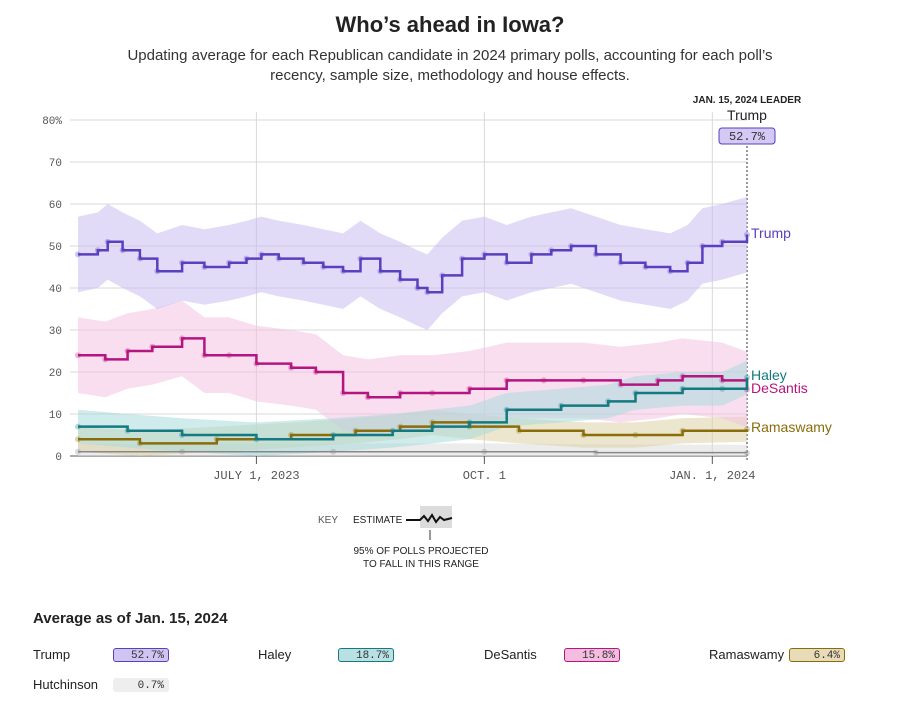 The height and width of the screenshot is (704, 900). I want to click on y-tick-label: 60, so click(55, 206).